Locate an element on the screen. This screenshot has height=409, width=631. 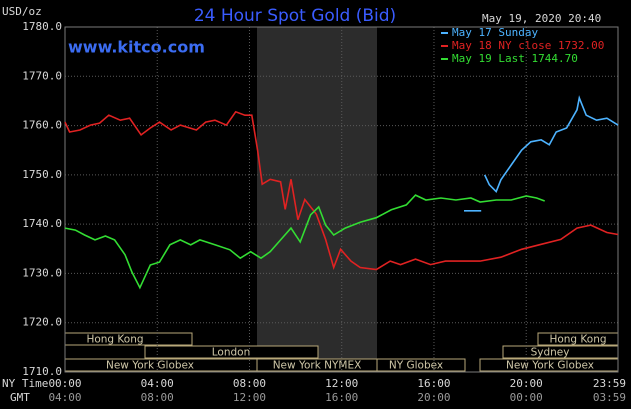
x-tick-label: 20:00 is located at coordinates (526, 383).